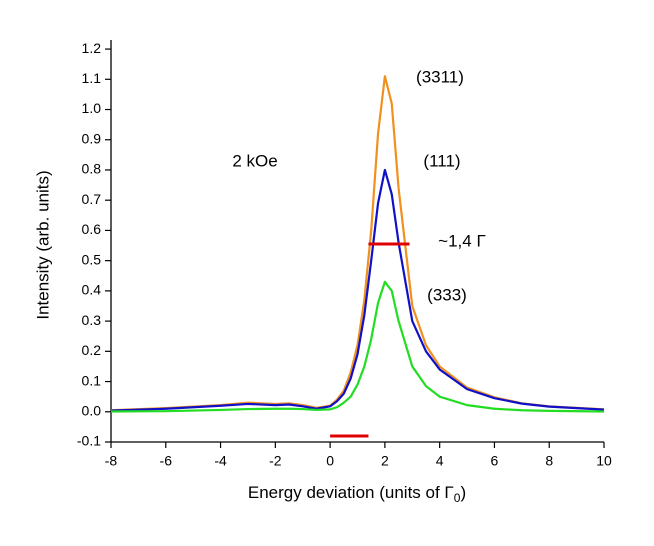  Describe the element at coordinates (92, 320) in the screenshot. I see `y-tick-label: 0.3` at that location.